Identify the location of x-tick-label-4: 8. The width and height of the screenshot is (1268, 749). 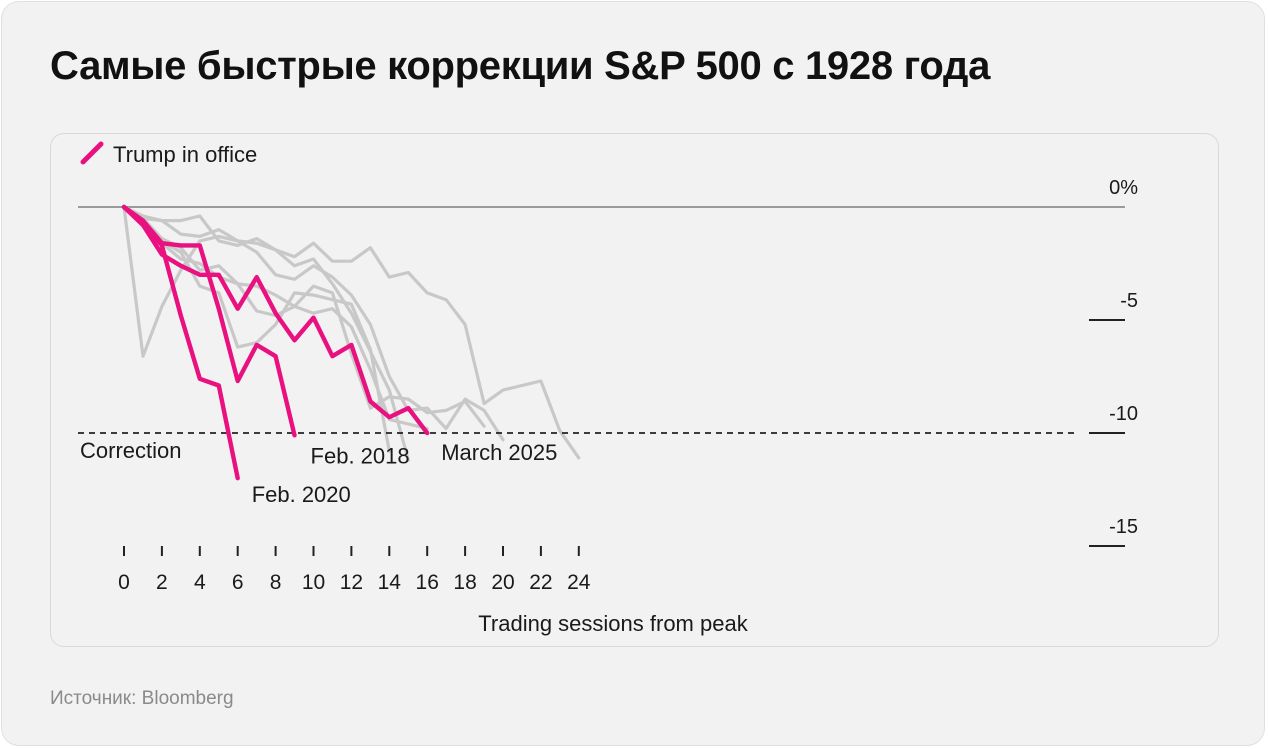
(276, 582).